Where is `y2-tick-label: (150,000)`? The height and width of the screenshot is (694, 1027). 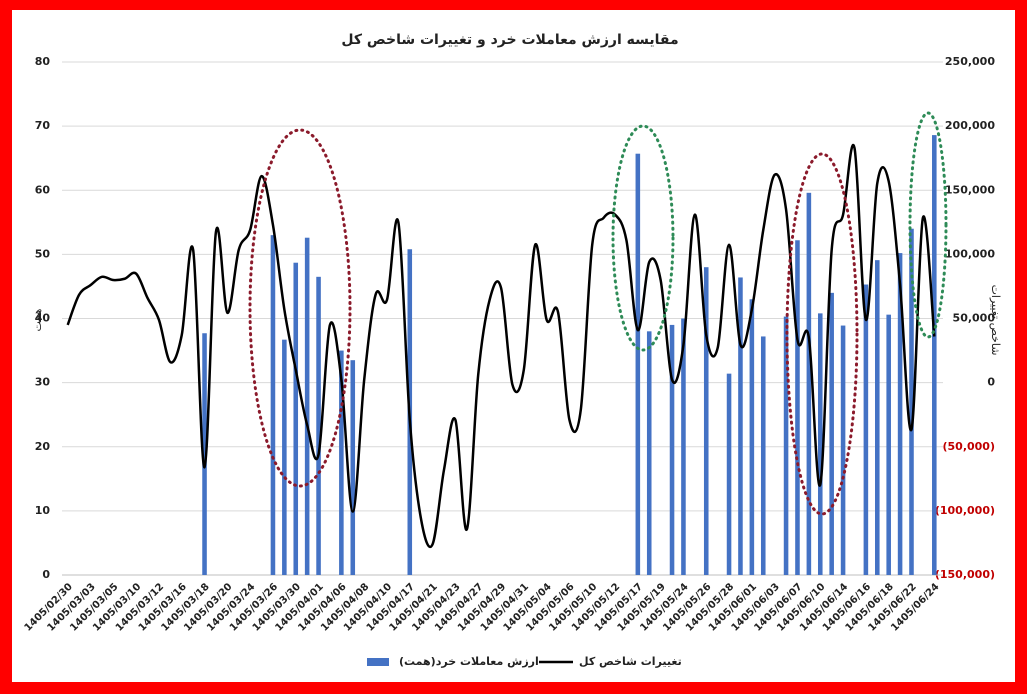 y2-tick-label: (150,000) is located at coordinates (965, 574).